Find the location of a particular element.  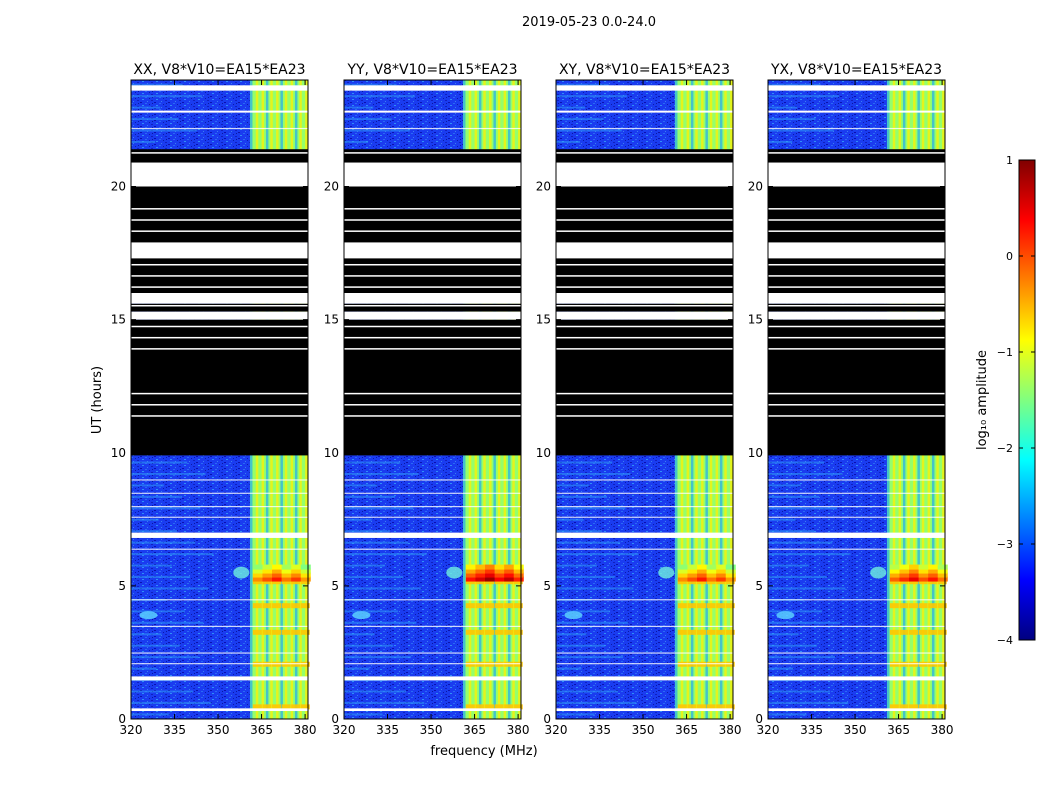

x-tick-label: 380 is located at coordinates (518, 730).